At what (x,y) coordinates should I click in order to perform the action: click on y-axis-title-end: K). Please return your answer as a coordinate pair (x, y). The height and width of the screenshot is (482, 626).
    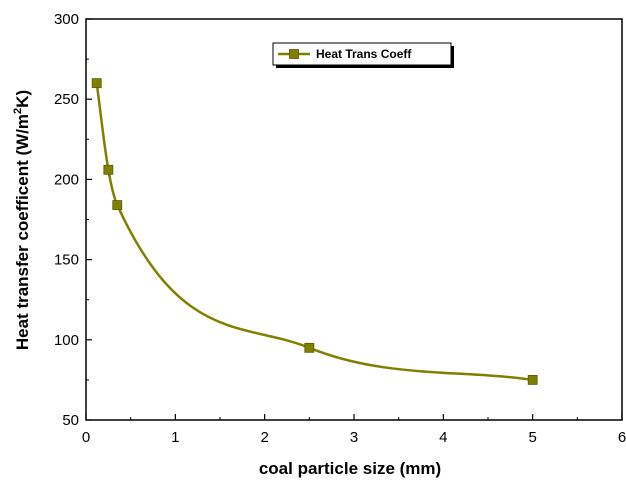
    Looking at the image, I should click on (22, 99).